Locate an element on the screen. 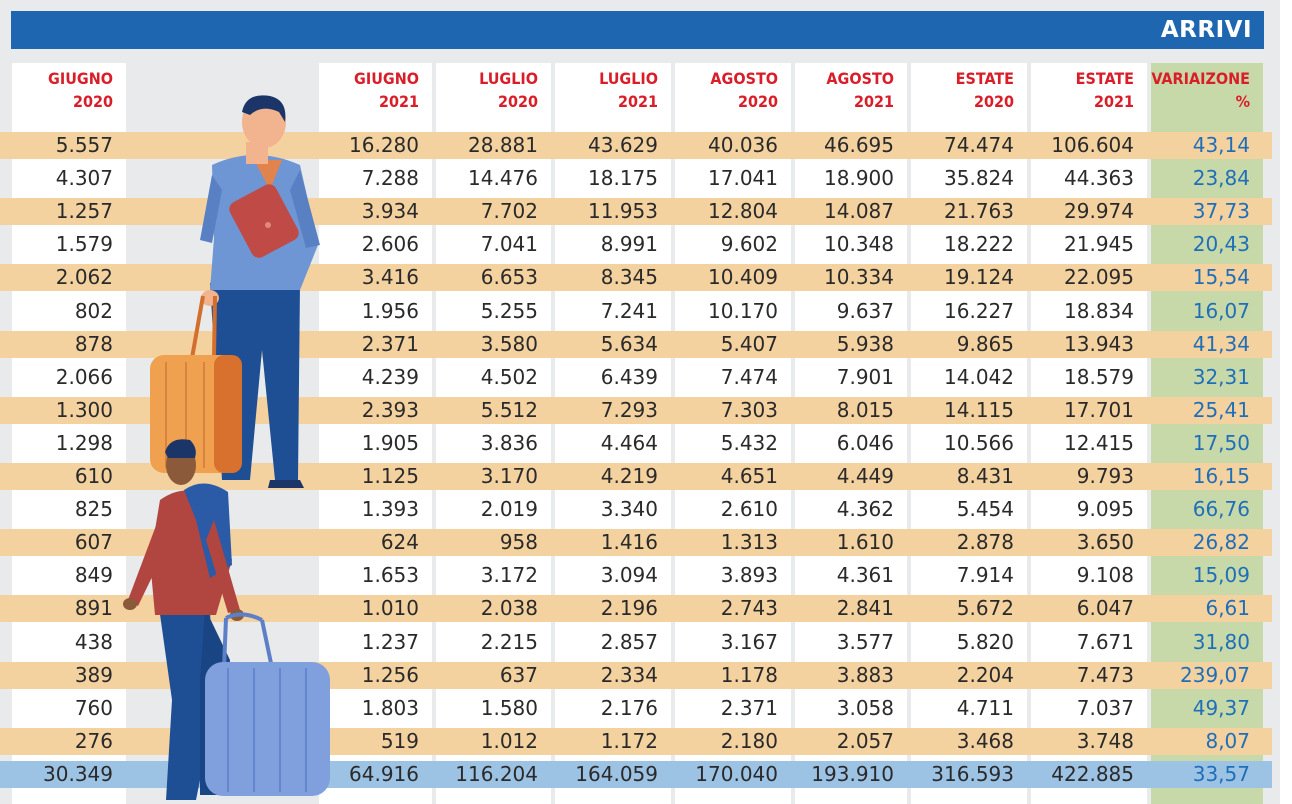 The height and width of the screenshot is (804, 1292). table-cell: 12.415 is located at coordinates (1099, 442).